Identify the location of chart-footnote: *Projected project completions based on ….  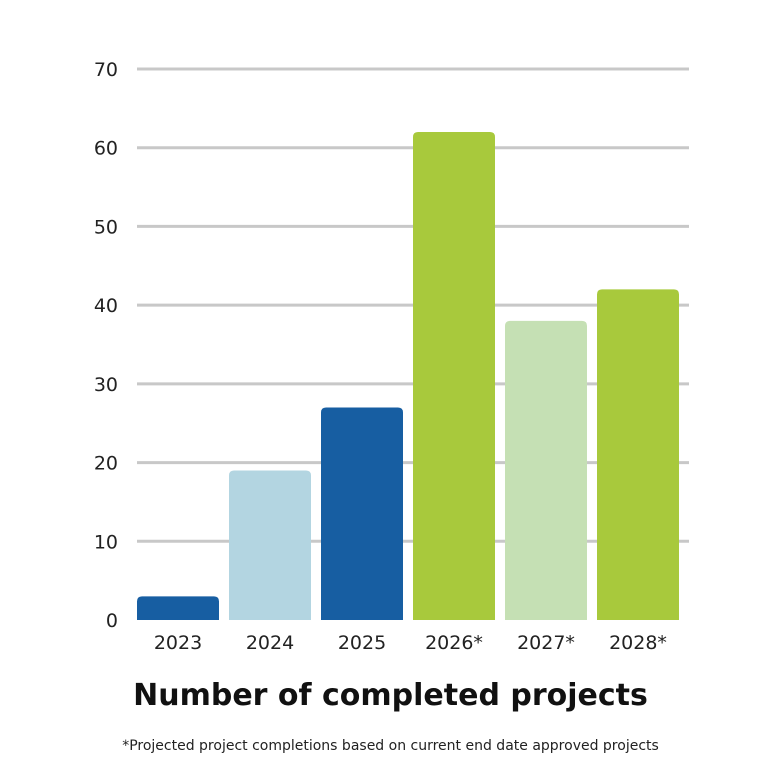
(390, 746).